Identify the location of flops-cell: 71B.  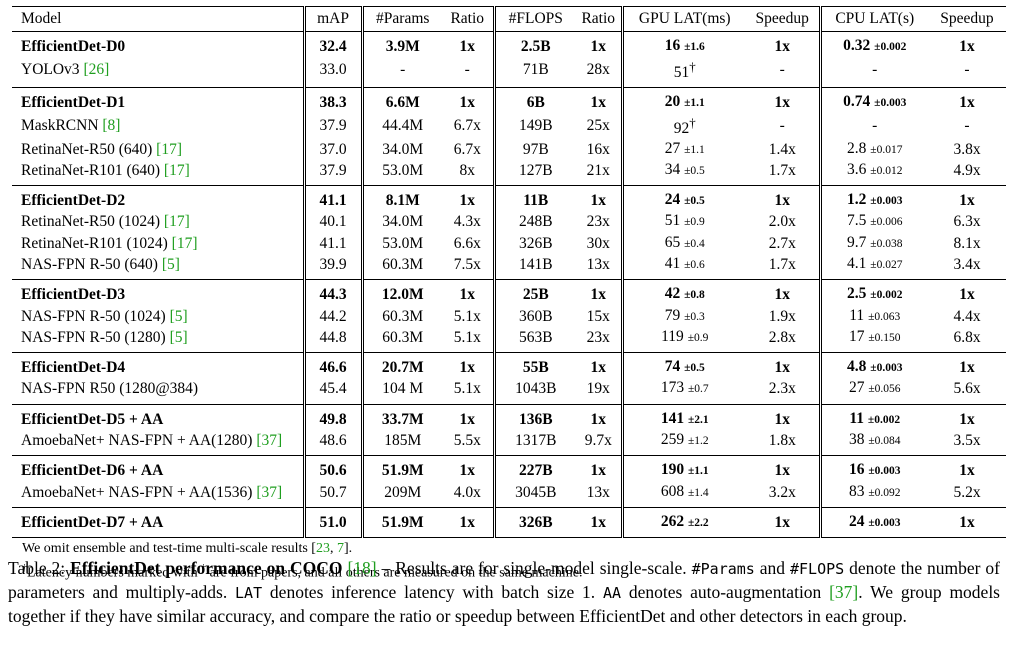
(535, 70).